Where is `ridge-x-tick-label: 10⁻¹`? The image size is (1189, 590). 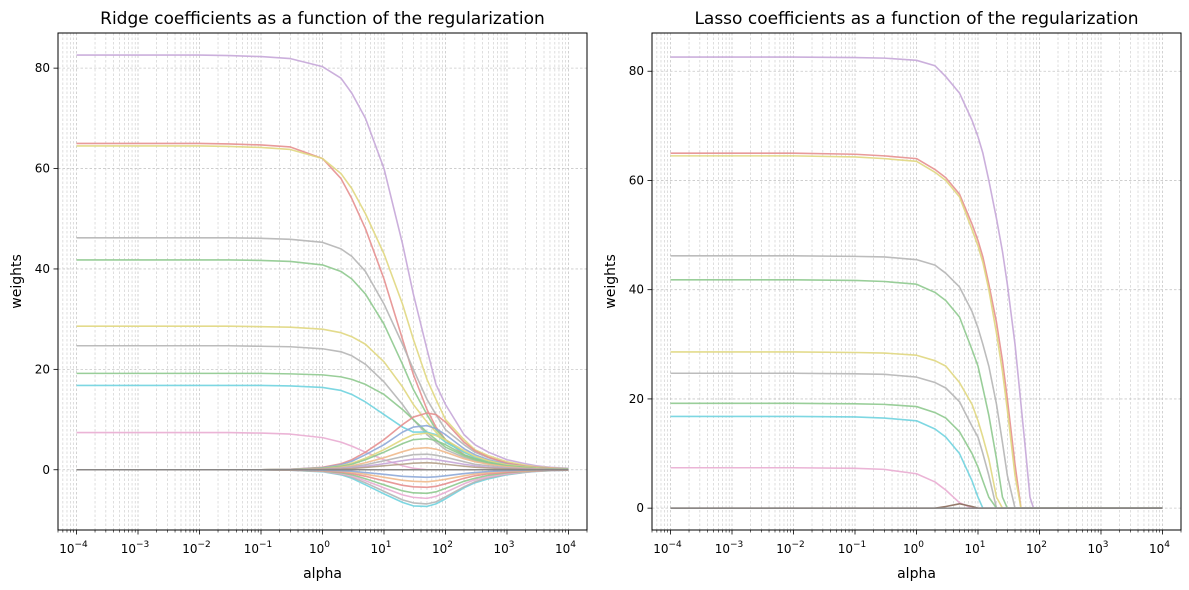
ridge-x-tick-label: 10⁻¹ is located at coordinates (258, 548).